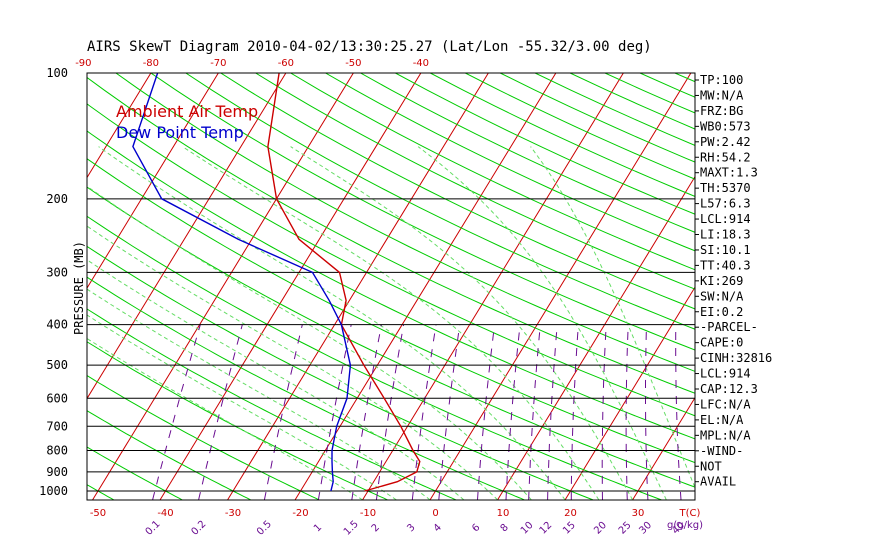 The image size is (870, 560). What do you see at coordinates (725, 250) in the screenshot?
I see `index-label: SI:10.1` at bounding box center [725, 250].